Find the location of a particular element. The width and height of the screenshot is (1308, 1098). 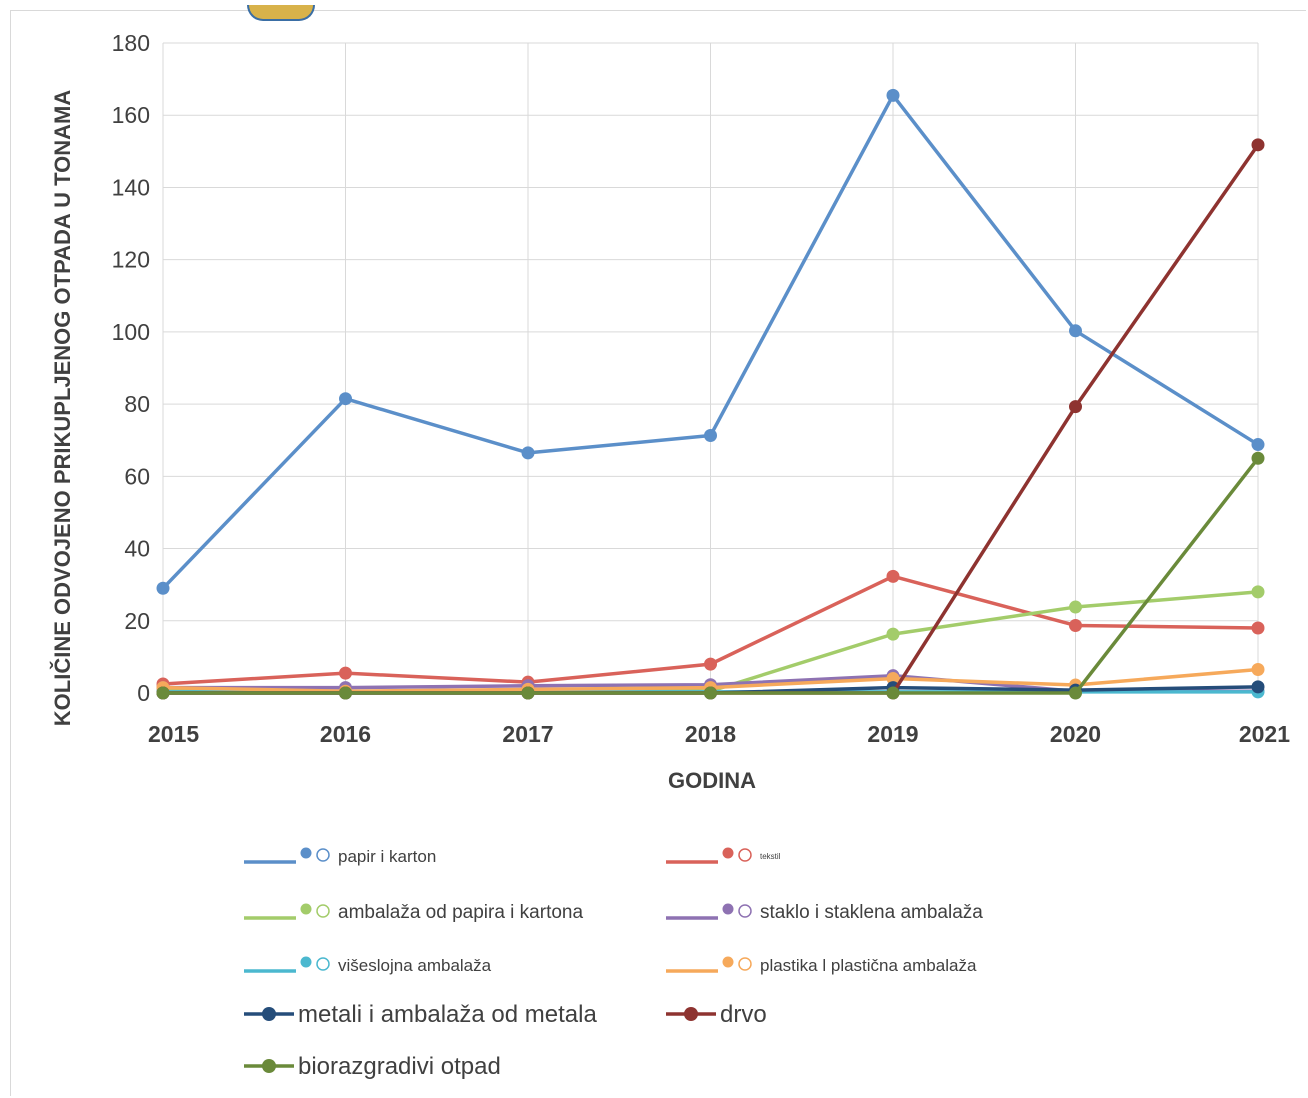

legend-item: višeslojna ambalaža is located at coordinates (368, 965).